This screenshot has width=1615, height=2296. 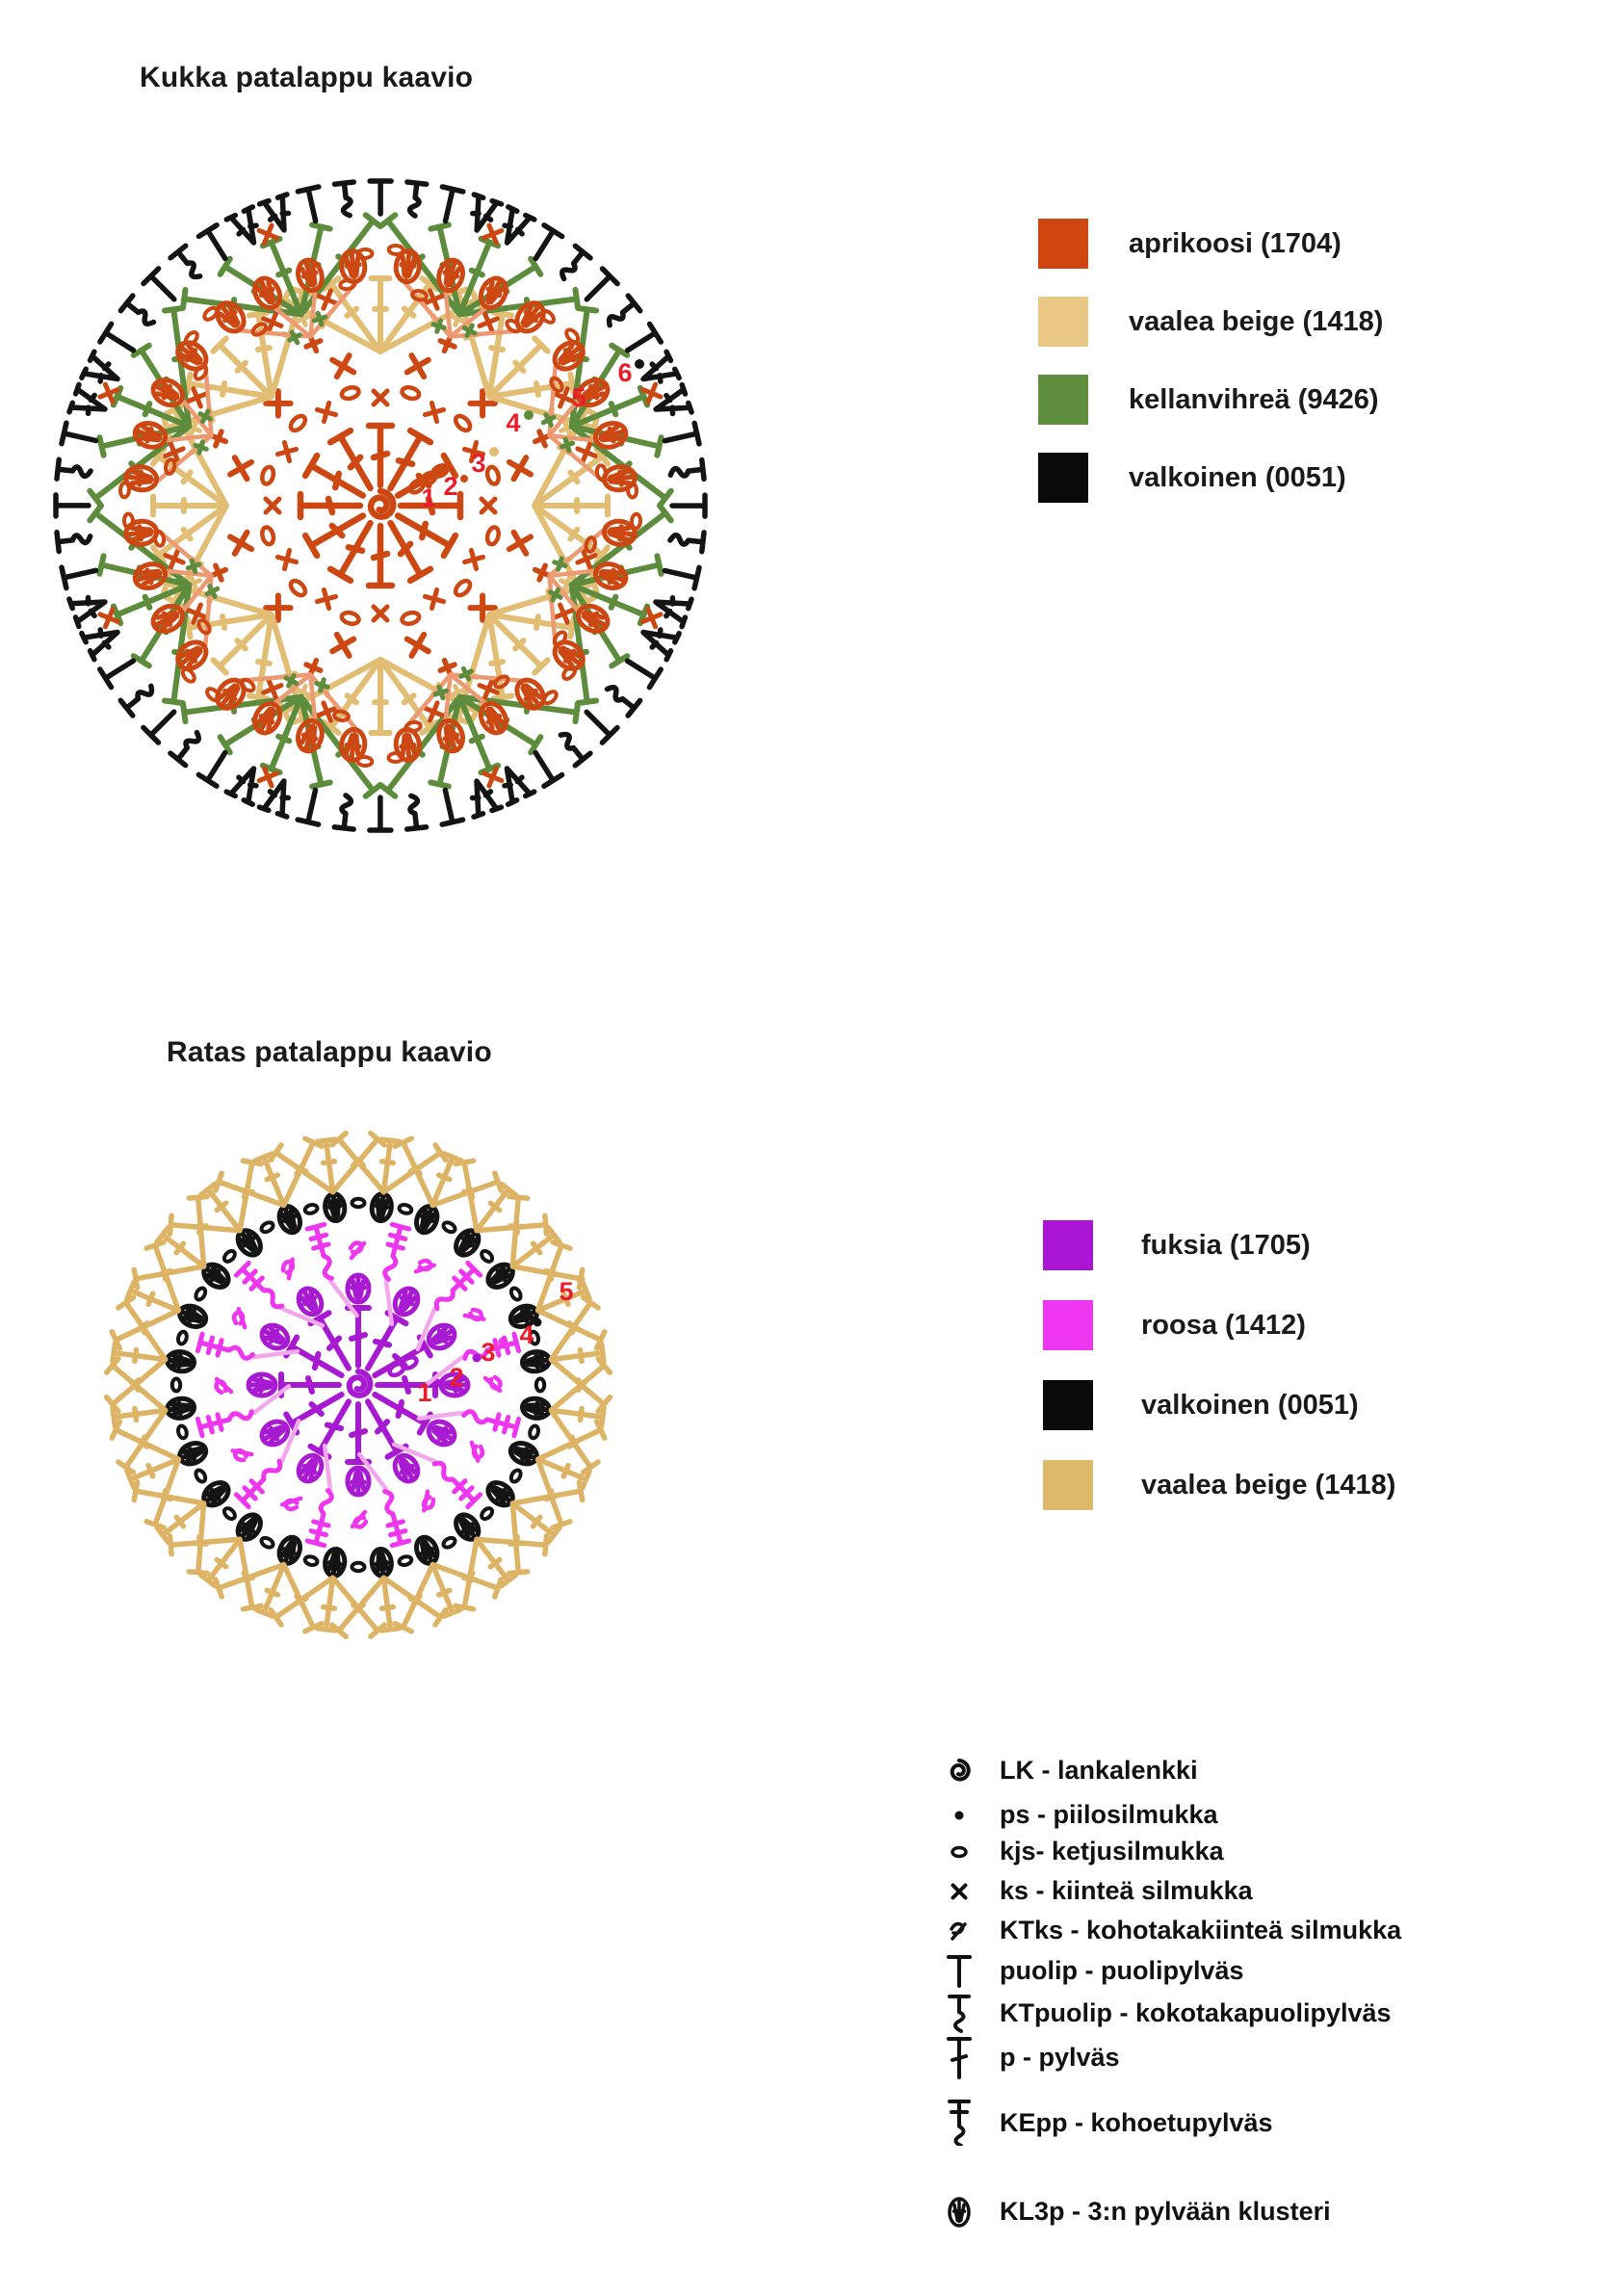 I want to click on round-join-dot, so click(x=494, y=452).